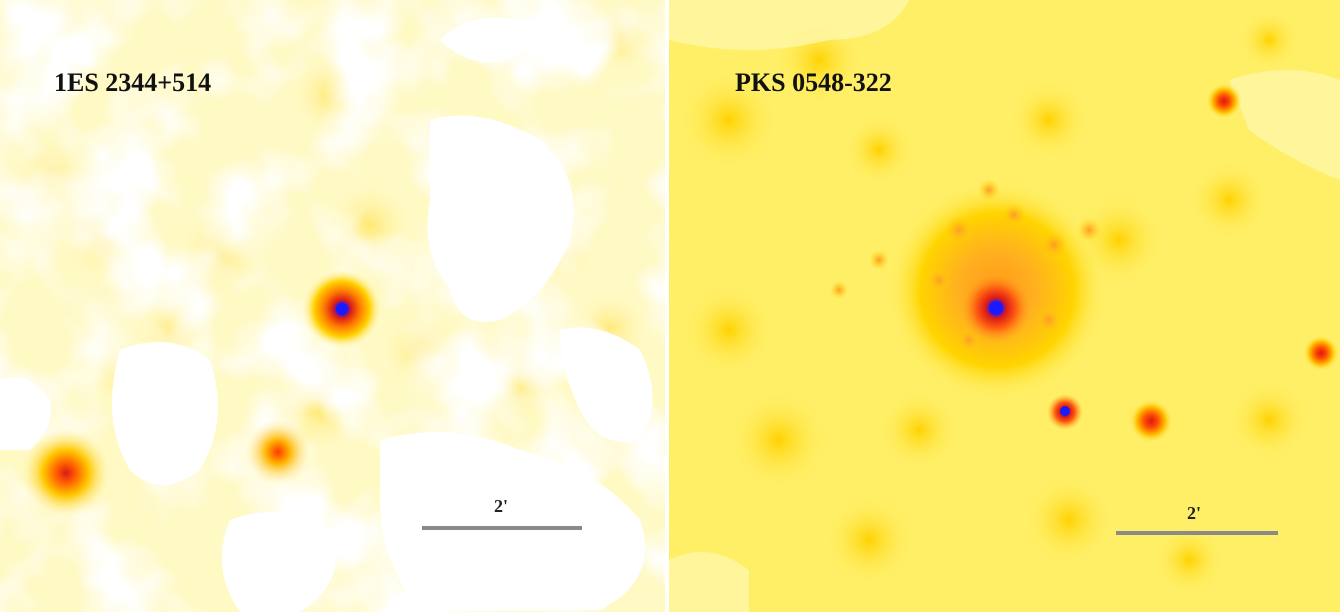 This screenshot has height=612, width=1340. Describe the element at coordinates (1065, 411) in the screenshot. I see `source-secondary-right-core` at that location.